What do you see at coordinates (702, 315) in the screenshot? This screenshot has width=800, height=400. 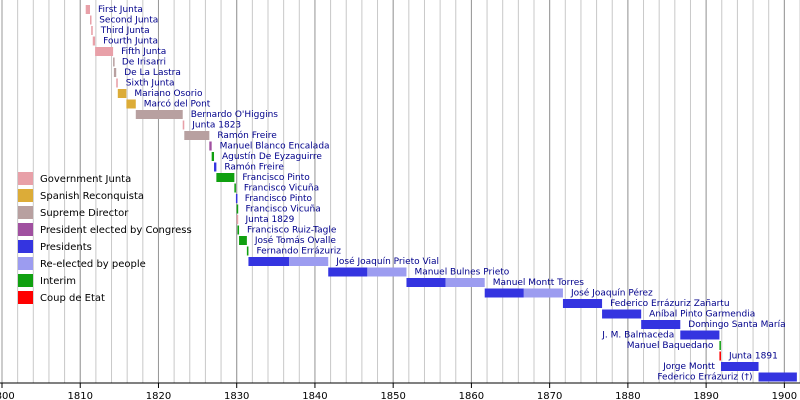 I see `task-label: Aníbal Pinto Garmendia` at bounding box center [702, 315].